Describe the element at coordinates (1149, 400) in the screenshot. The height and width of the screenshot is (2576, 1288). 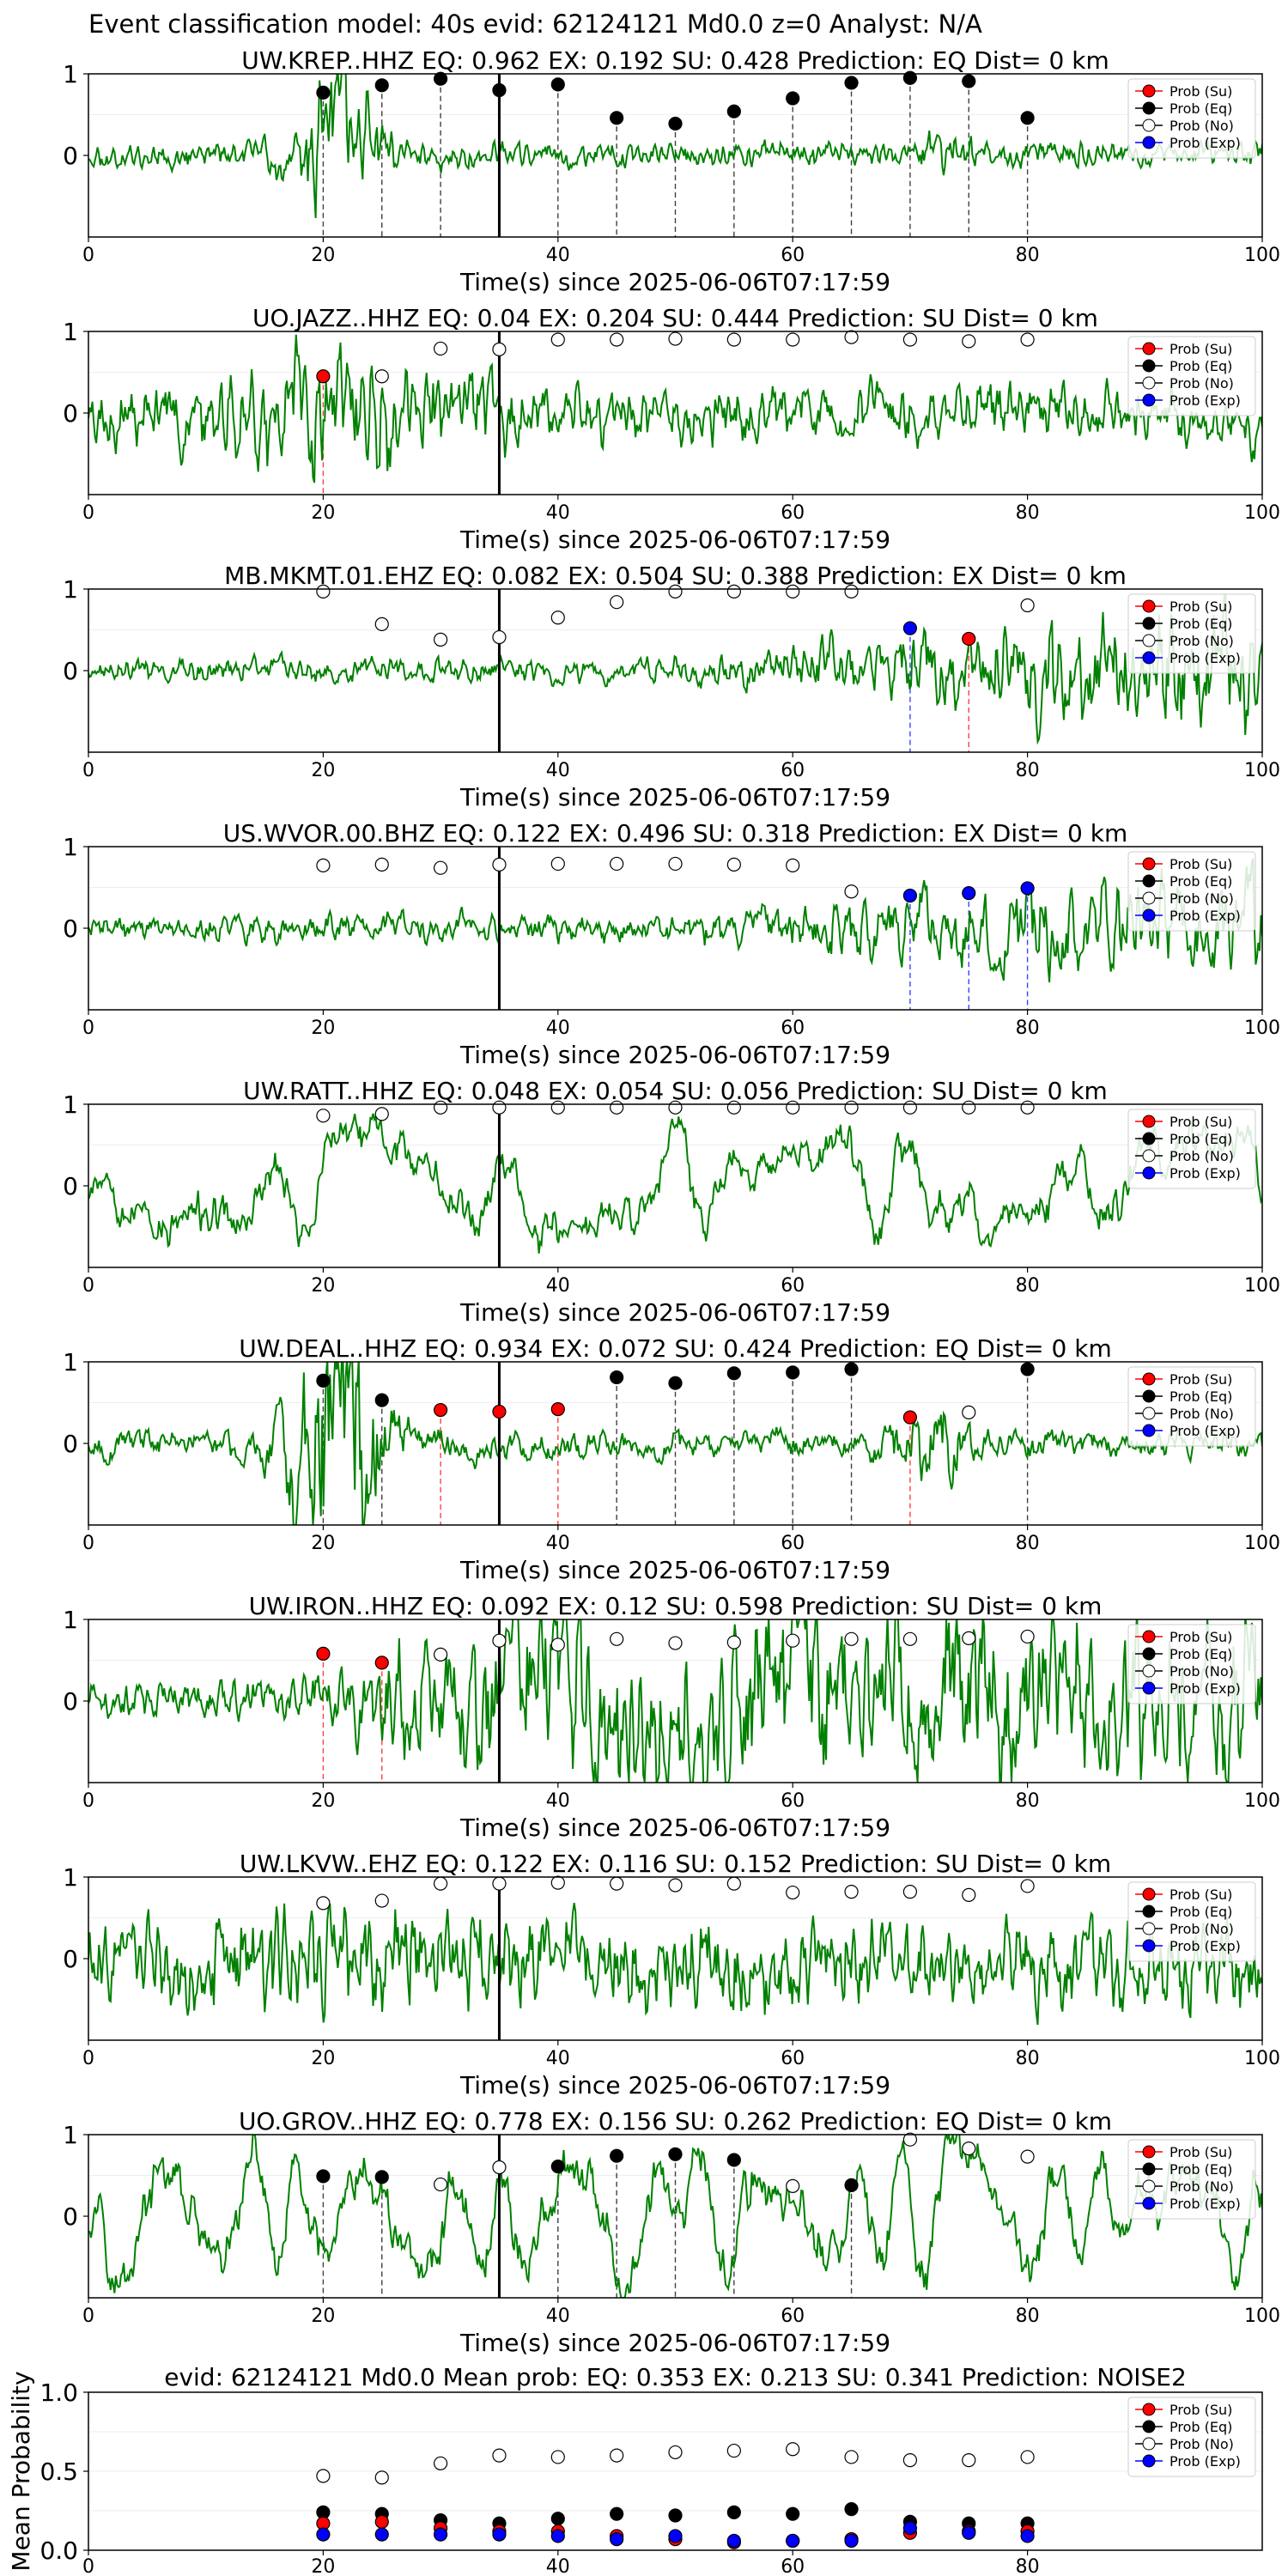
I see `panel-2-legend-marker-exp` at that location.